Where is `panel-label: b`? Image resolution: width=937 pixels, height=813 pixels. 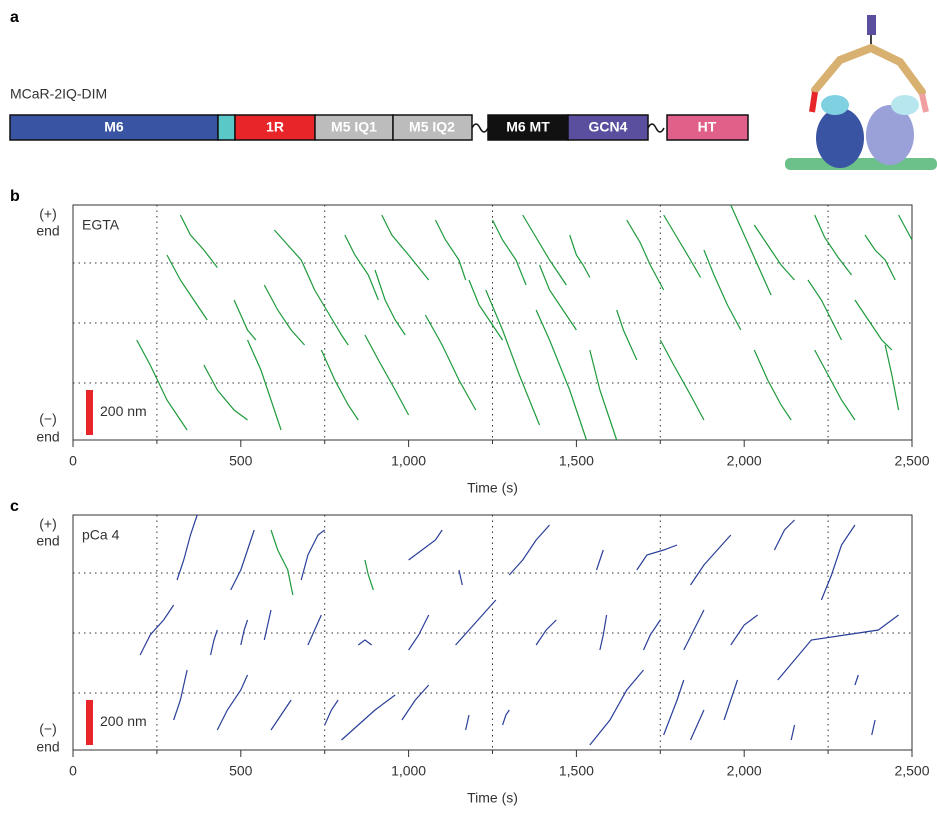
panel-label: b is located at coordinates (15, 196).